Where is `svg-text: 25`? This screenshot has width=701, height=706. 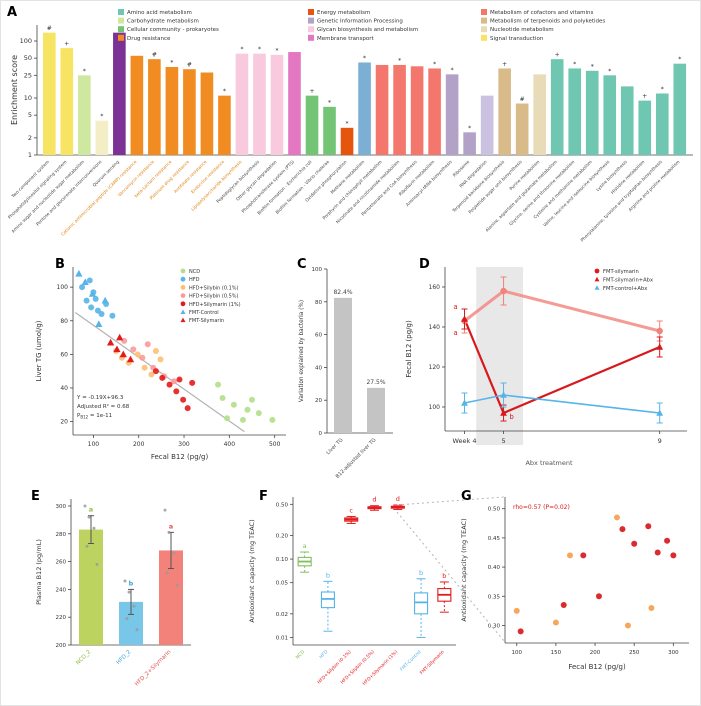
svg-text: 25 is located at coordinates (28, 75).